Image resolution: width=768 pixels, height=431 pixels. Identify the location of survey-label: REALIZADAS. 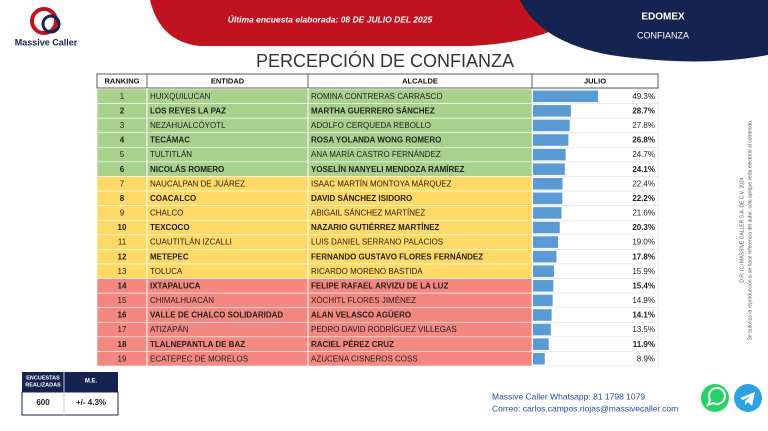
(43, 385).